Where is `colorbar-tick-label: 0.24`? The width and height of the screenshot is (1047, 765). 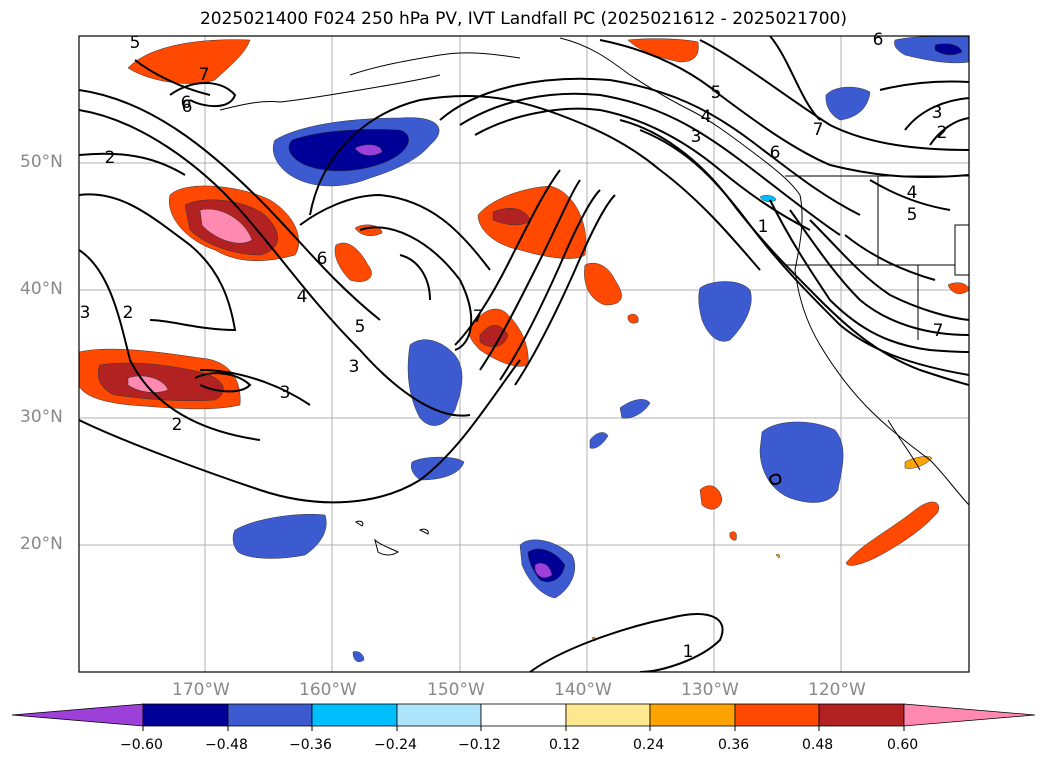
colorbar-tick-label: 0.24 is located at coordinates (649, 745).